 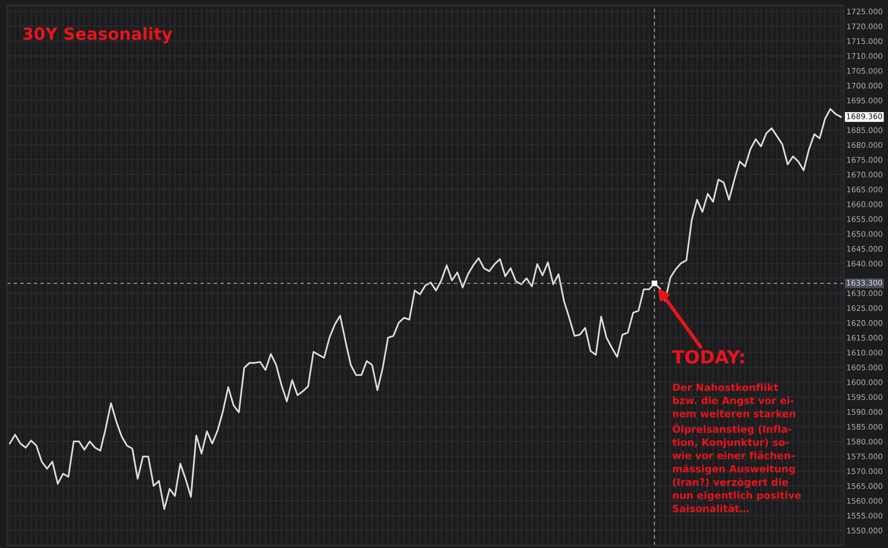 I want to click on text: 30Y Seasonality, so click(x=97, y=35).